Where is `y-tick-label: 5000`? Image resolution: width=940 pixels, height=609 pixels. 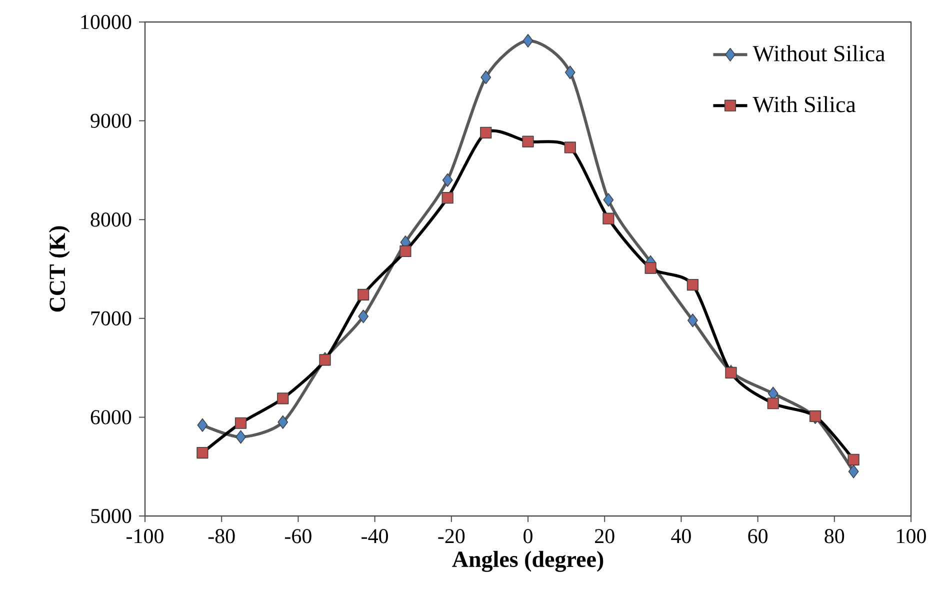 y-tick-label: 5000 is located at coordinates (111, 516).